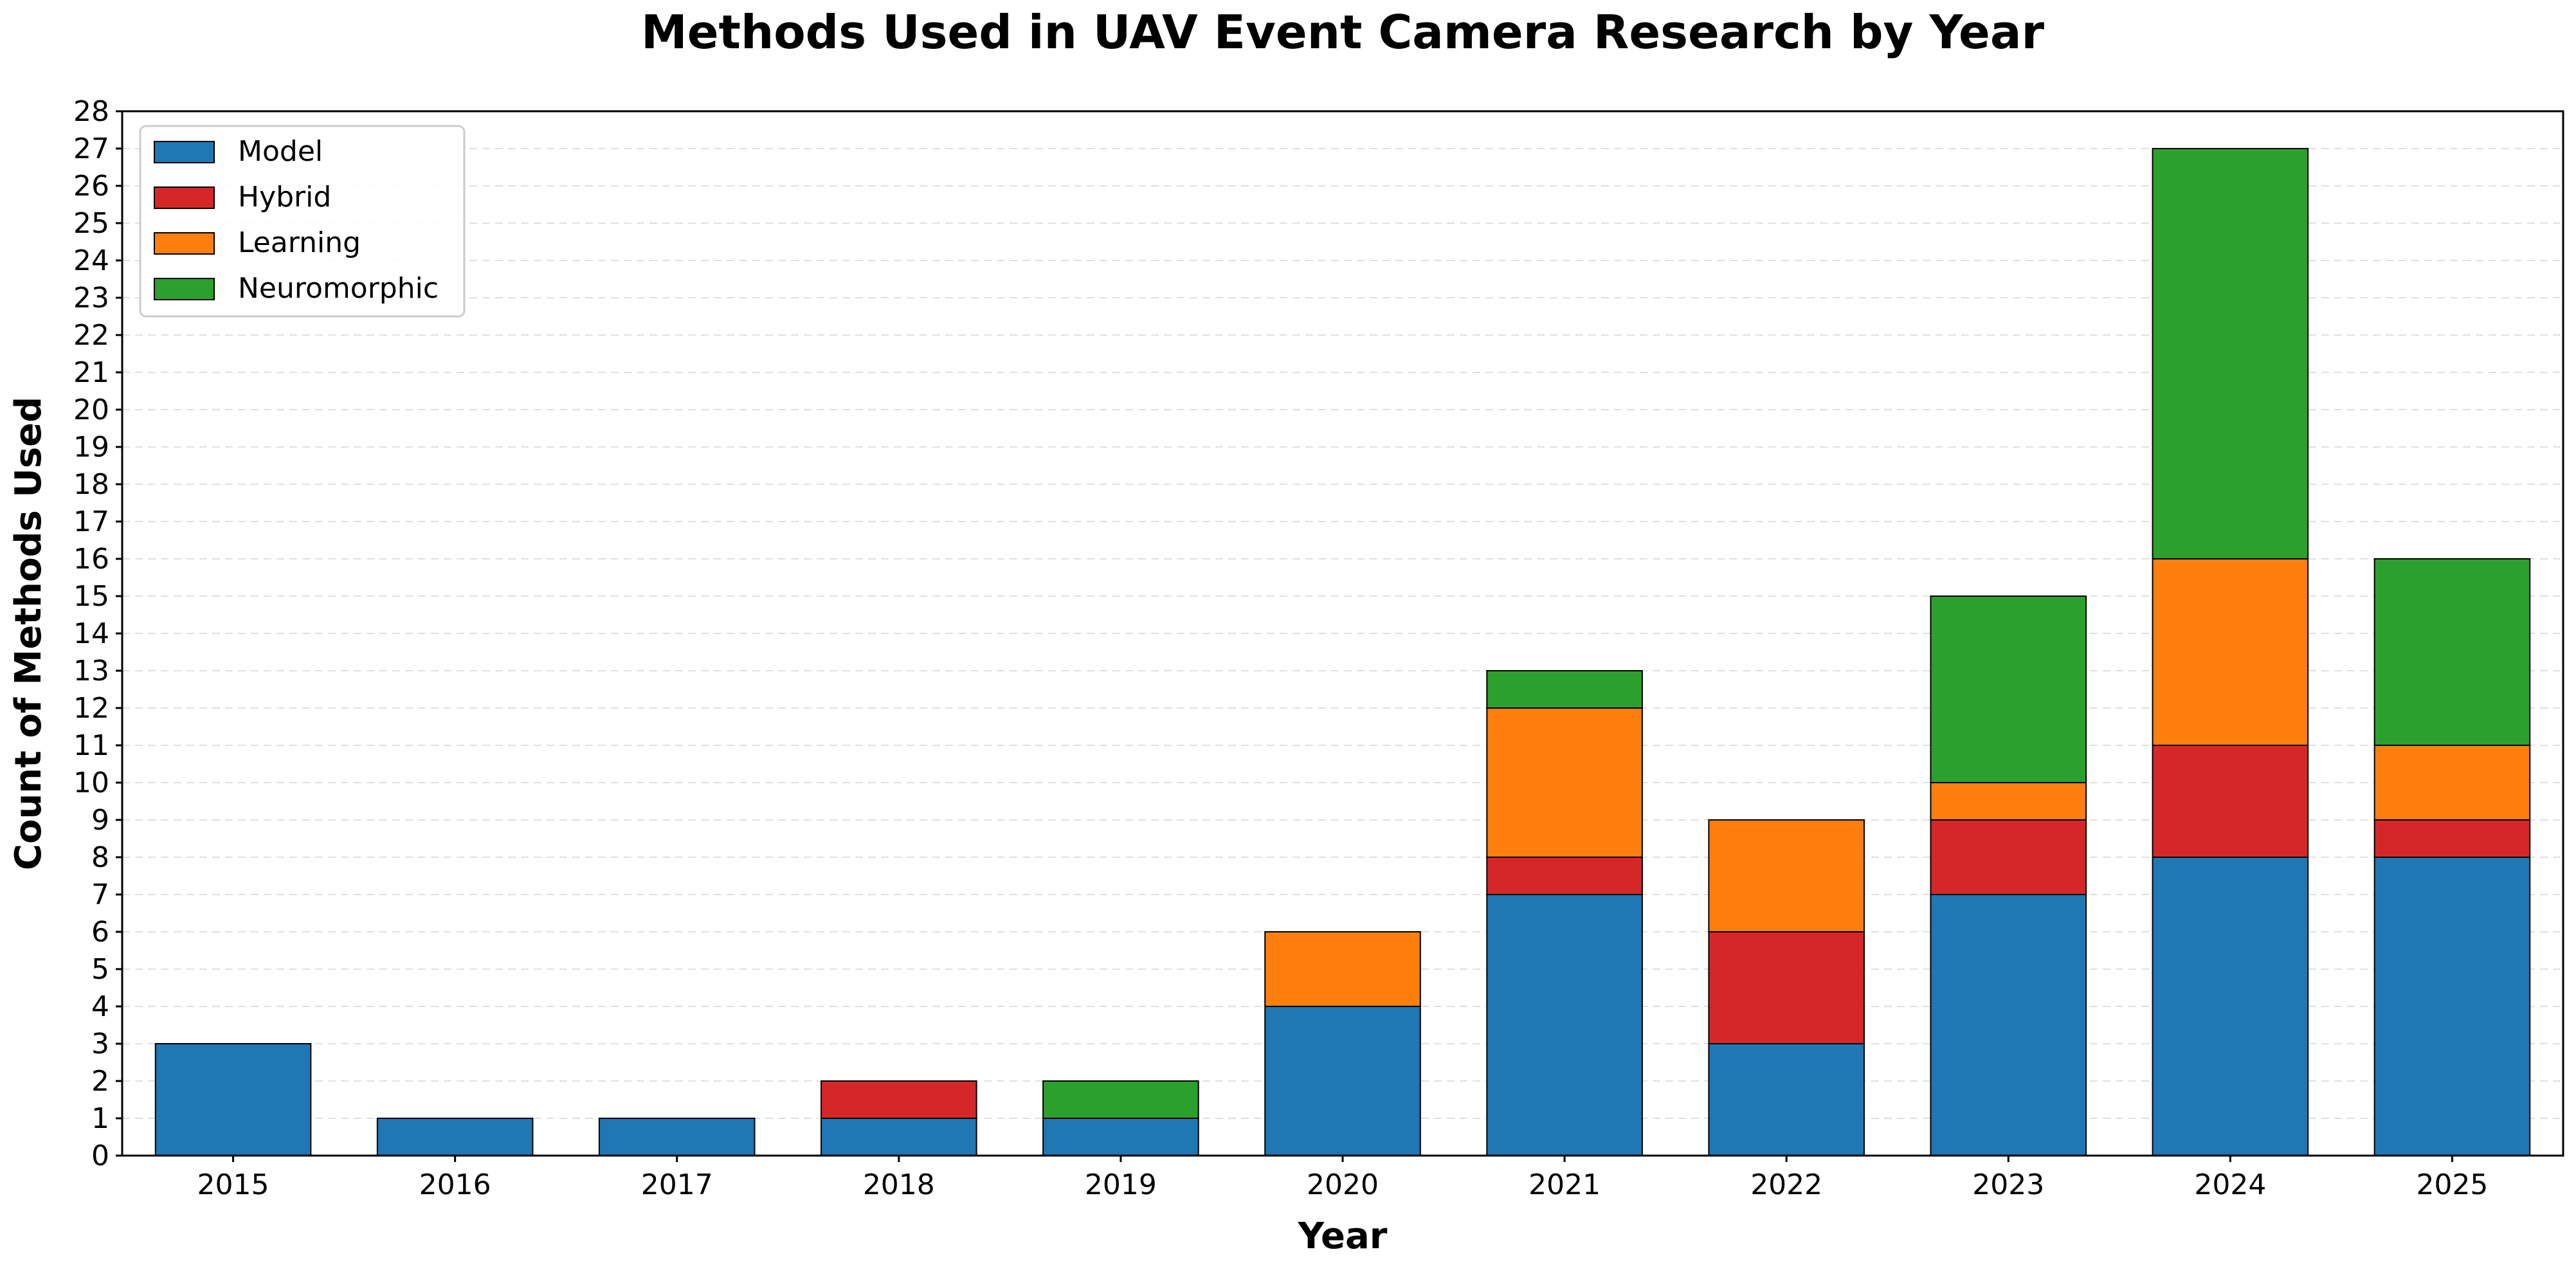 The height and width of the screenshot is (1263, 2576). Describe the element at coordinates (91, 447) in the screenshot. I see `y-tick-label: 19` at that location.